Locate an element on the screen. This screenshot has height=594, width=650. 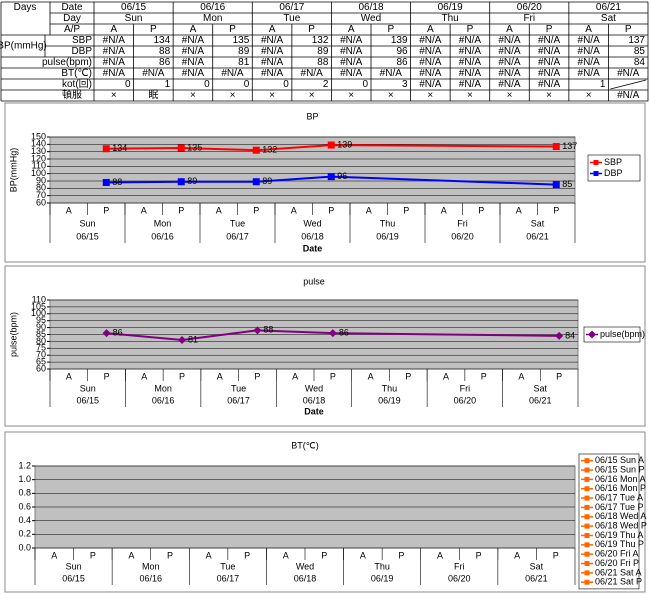
row-header: kot(回) is located at coordinates (77, 84).